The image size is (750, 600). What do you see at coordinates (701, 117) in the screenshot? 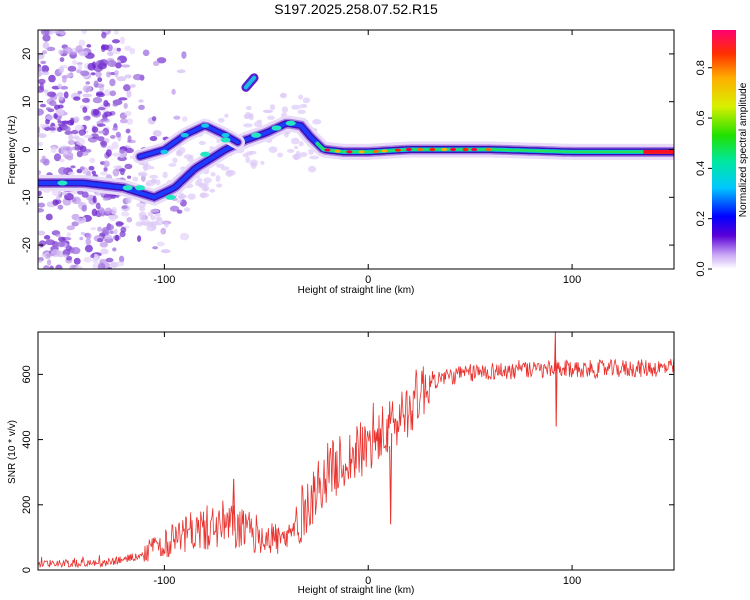
I see `colorbar-tick-label: 0.6` at bounding box center [701, 117].